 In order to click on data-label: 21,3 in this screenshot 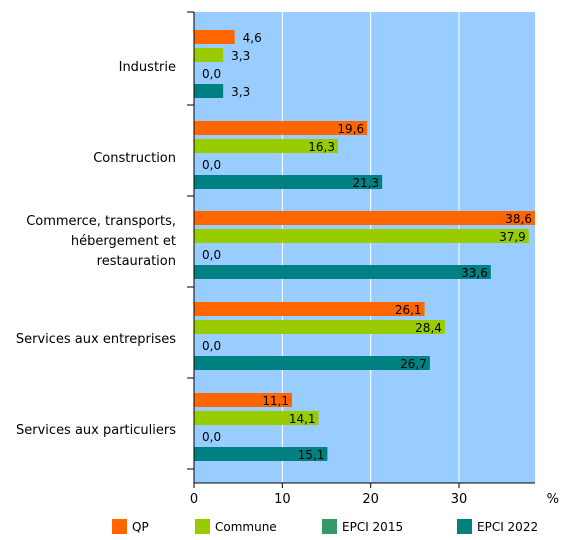, I will do `click(365, 183)`.